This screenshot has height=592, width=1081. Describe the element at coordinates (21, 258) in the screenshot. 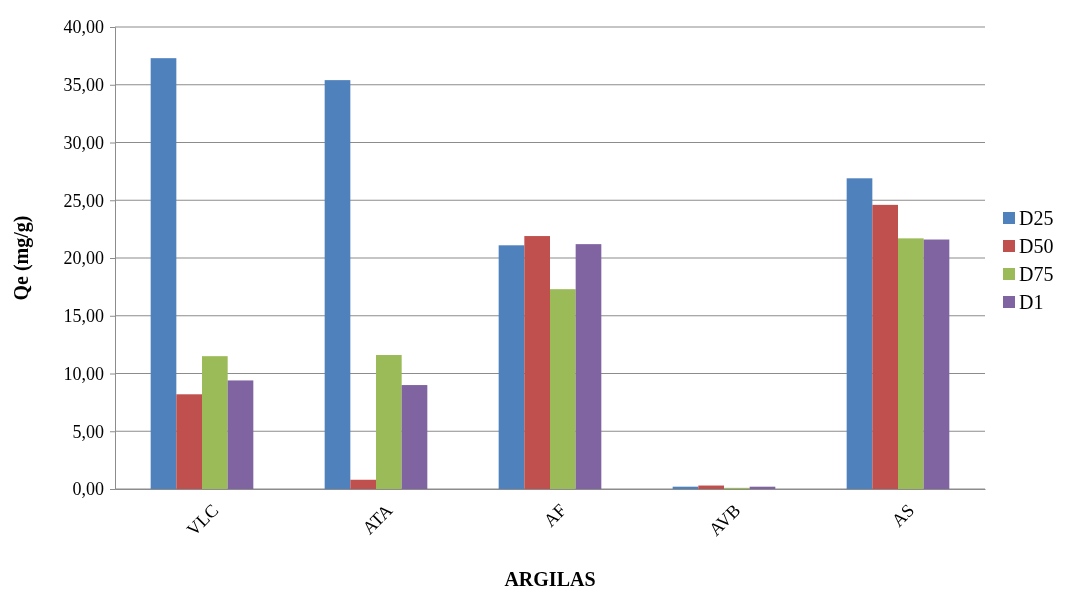

I see `y-axis-title: Qe (mg/g)` at that location.